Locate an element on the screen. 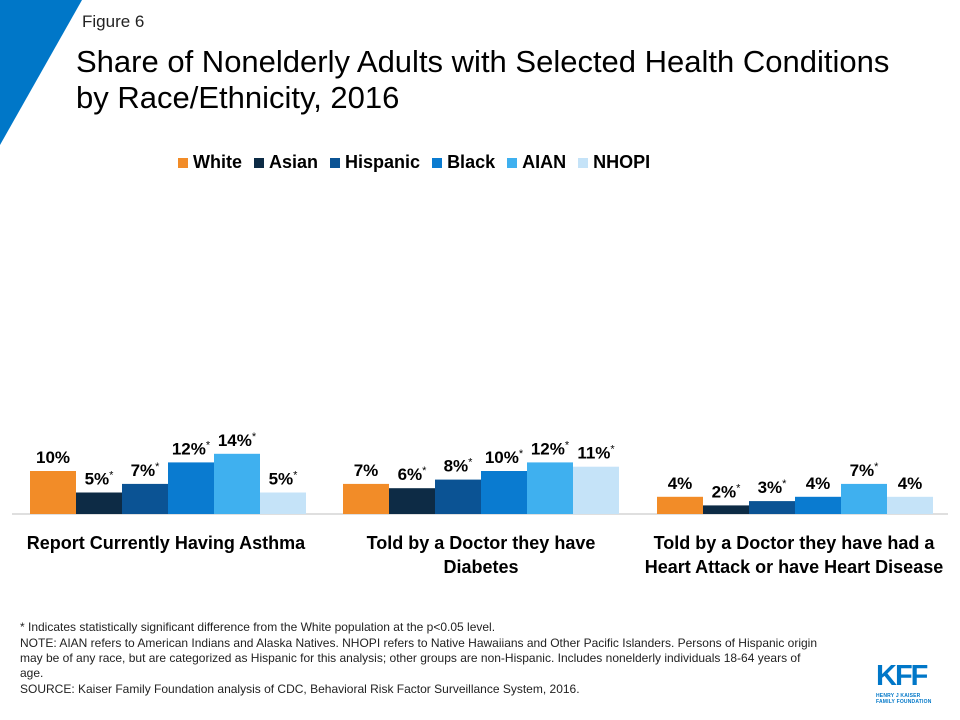 This screenshot has height=720, width=960. data-label: 6%* is located at coordinates (413, 474).